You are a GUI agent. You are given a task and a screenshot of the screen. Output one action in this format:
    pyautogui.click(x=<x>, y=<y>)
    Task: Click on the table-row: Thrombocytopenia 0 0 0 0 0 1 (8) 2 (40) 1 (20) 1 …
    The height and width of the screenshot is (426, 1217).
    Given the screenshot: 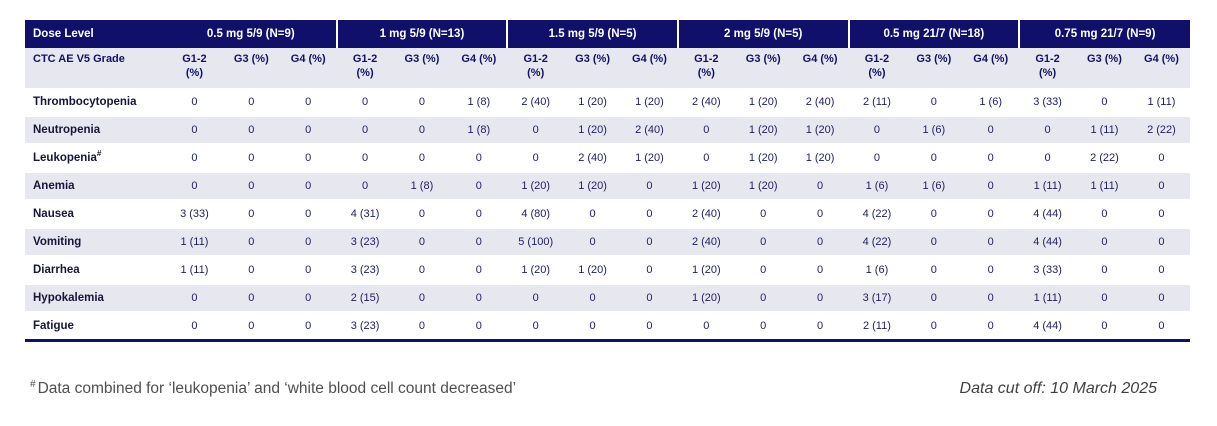 What is the action you would take?
    pyautogui.click(x=607, y=102)
    